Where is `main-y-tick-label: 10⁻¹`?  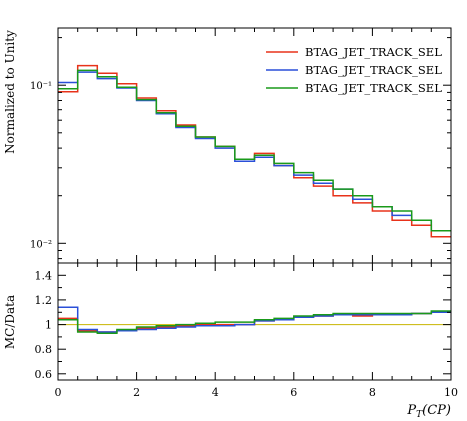 main-y-tick-label: 10⁻¹ is located at coordinates (41, 86).